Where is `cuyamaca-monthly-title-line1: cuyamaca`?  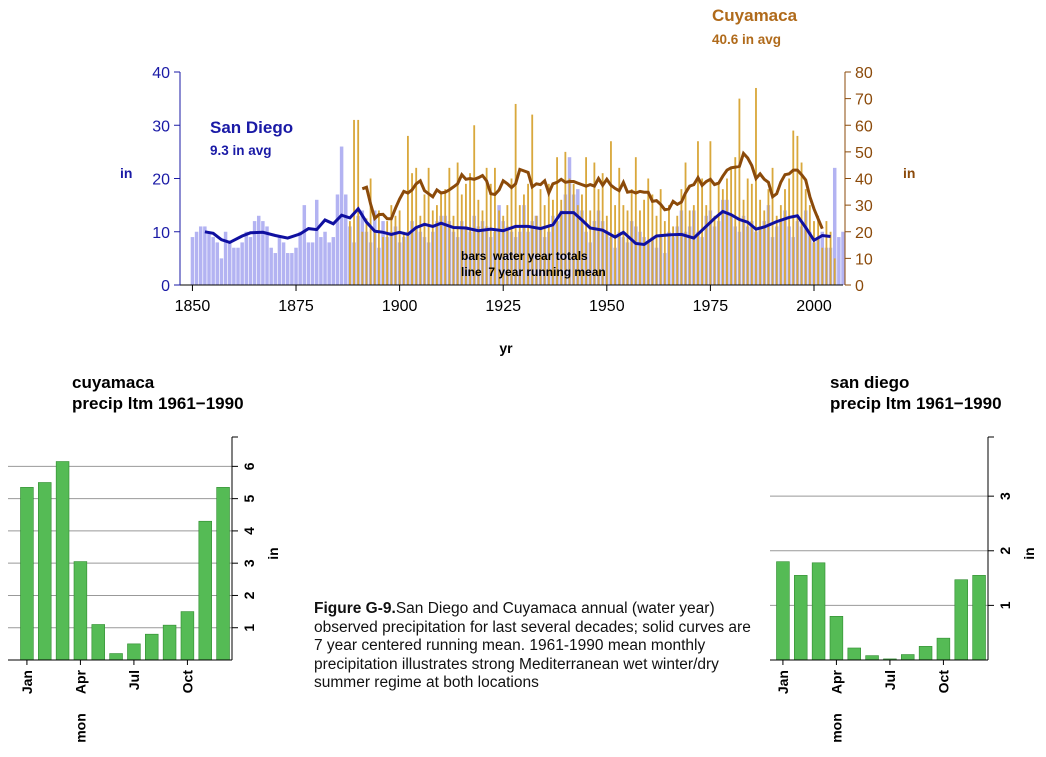 cuyamaca-monthly-title-line1: cuyamaca is located at coordinates (113, 382).